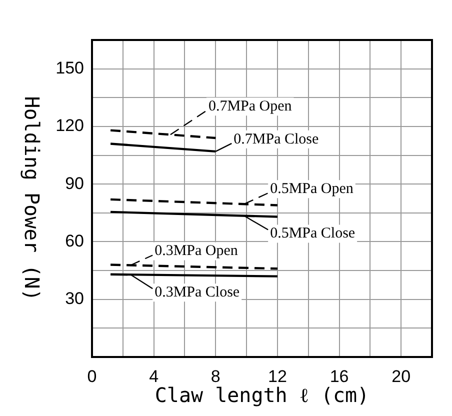 This screenshot has height=416, width=452. What do you see at coordinates (312, 189) in the screenshot?
I see `legend-label: 0.5MPa Open` at bounding box center [312, 189].